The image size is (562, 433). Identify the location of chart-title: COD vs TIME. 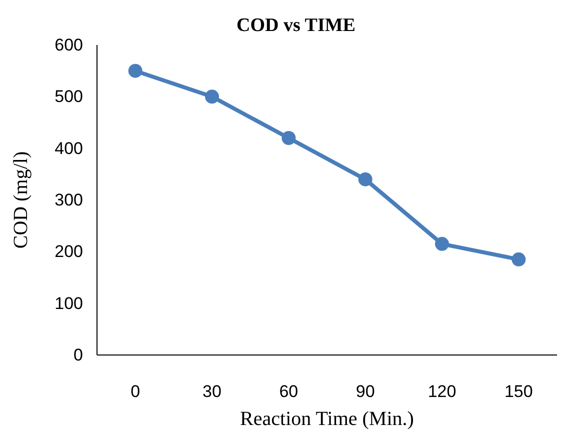
(296, 25).